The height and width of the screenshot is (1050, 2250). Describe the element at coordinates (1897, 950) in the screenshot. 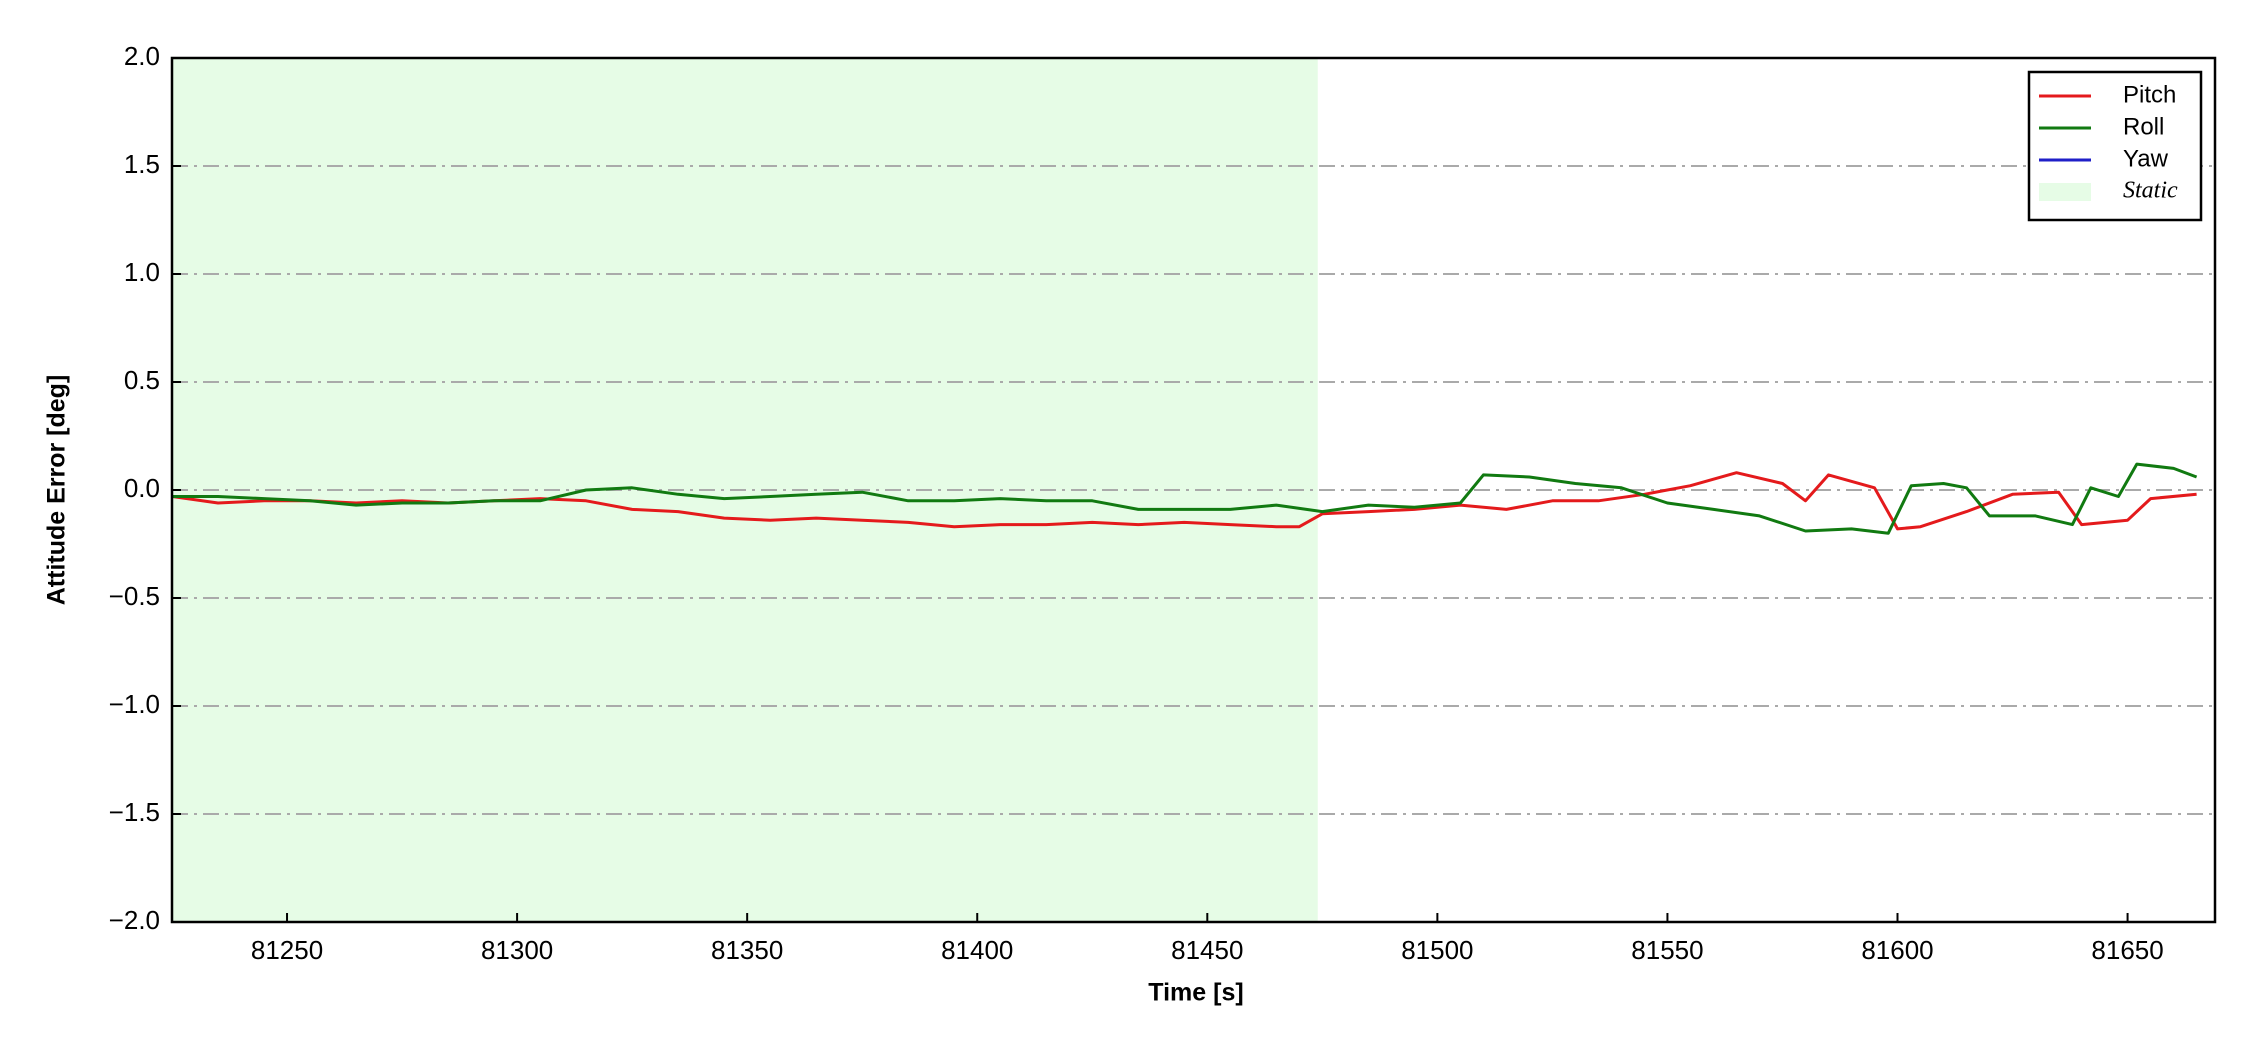

I see `x-tick-label: 81600` at that location.